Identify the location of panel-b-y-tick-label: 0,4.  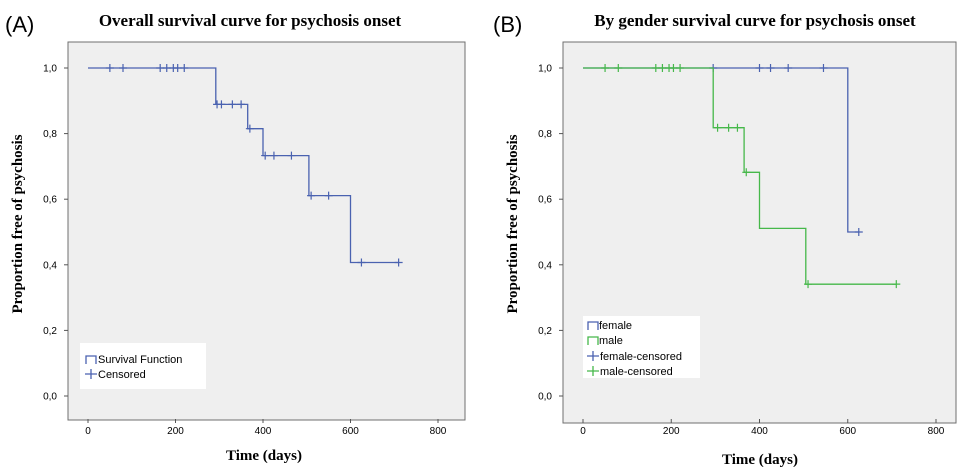
(545, 265).